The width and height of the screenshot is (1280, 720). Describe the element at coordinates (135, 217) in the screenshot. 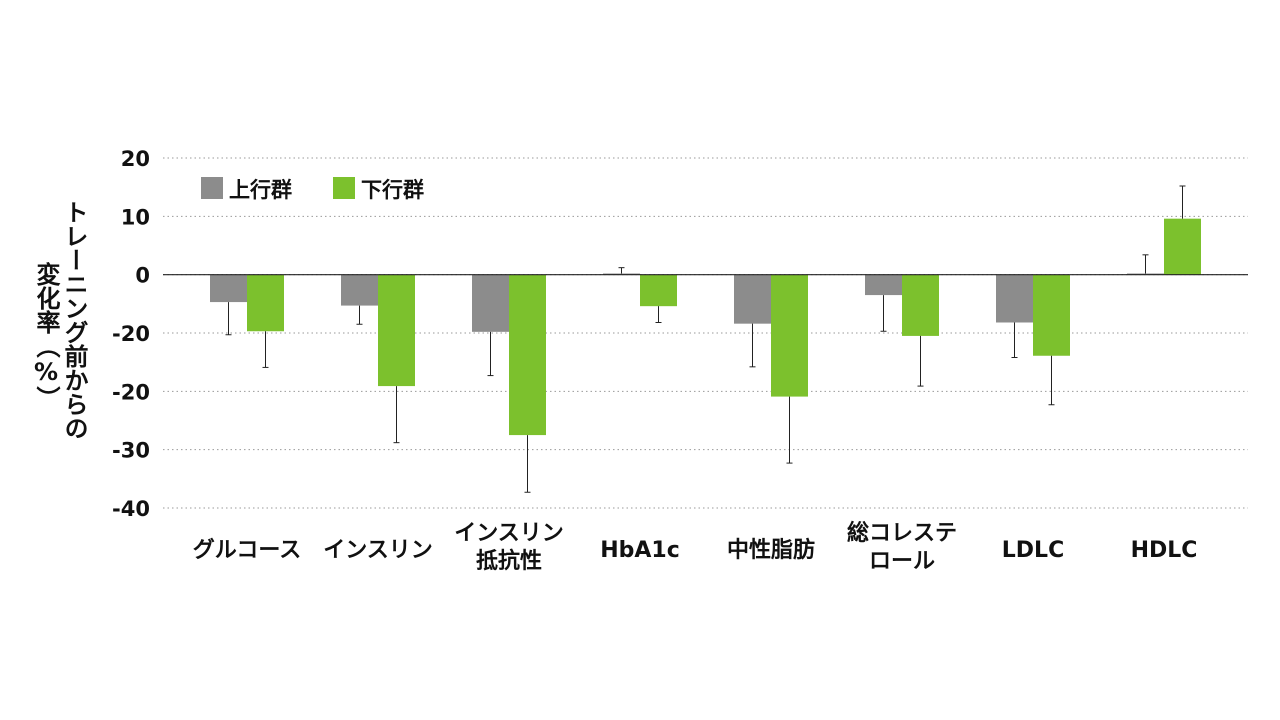

I see `y-tick-label: 10` at that location.